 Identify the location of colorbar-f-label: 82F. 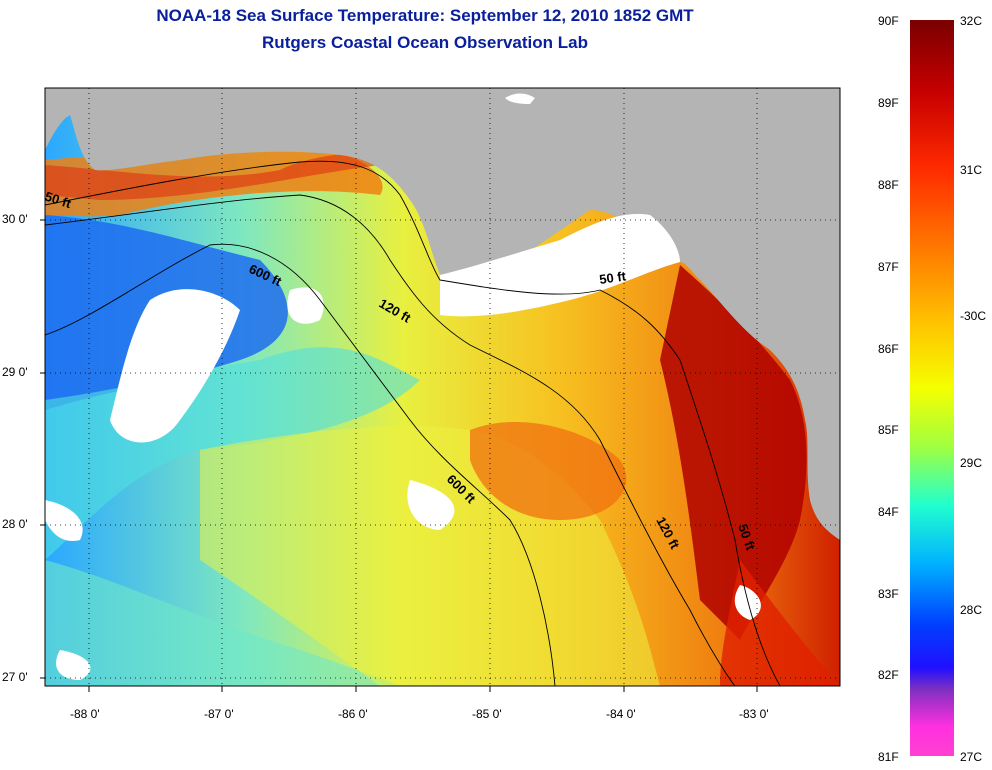
(888, 675).